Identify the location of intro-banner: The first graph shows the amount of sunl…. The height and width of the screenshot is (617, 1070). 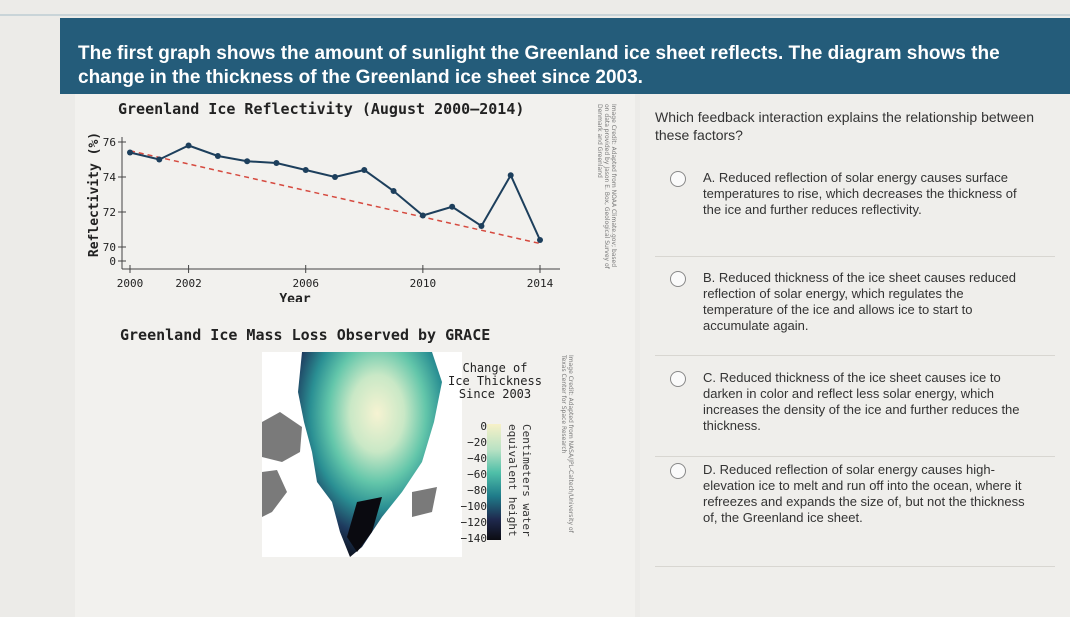
(565, 56).